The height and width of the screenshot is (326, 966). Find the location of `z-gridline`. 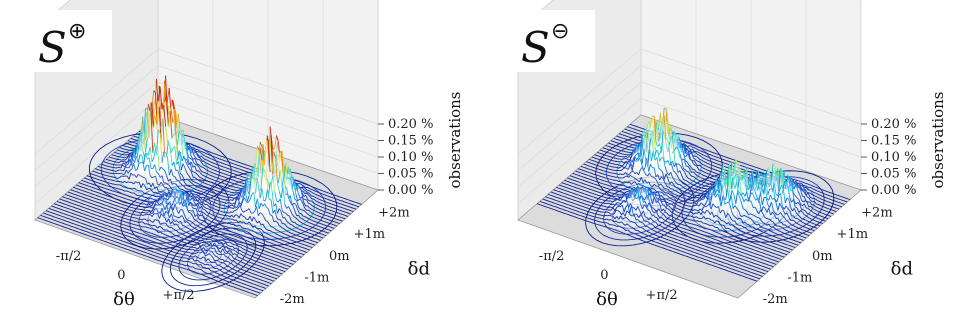

z-gridline is located at coordinates (96, 151).